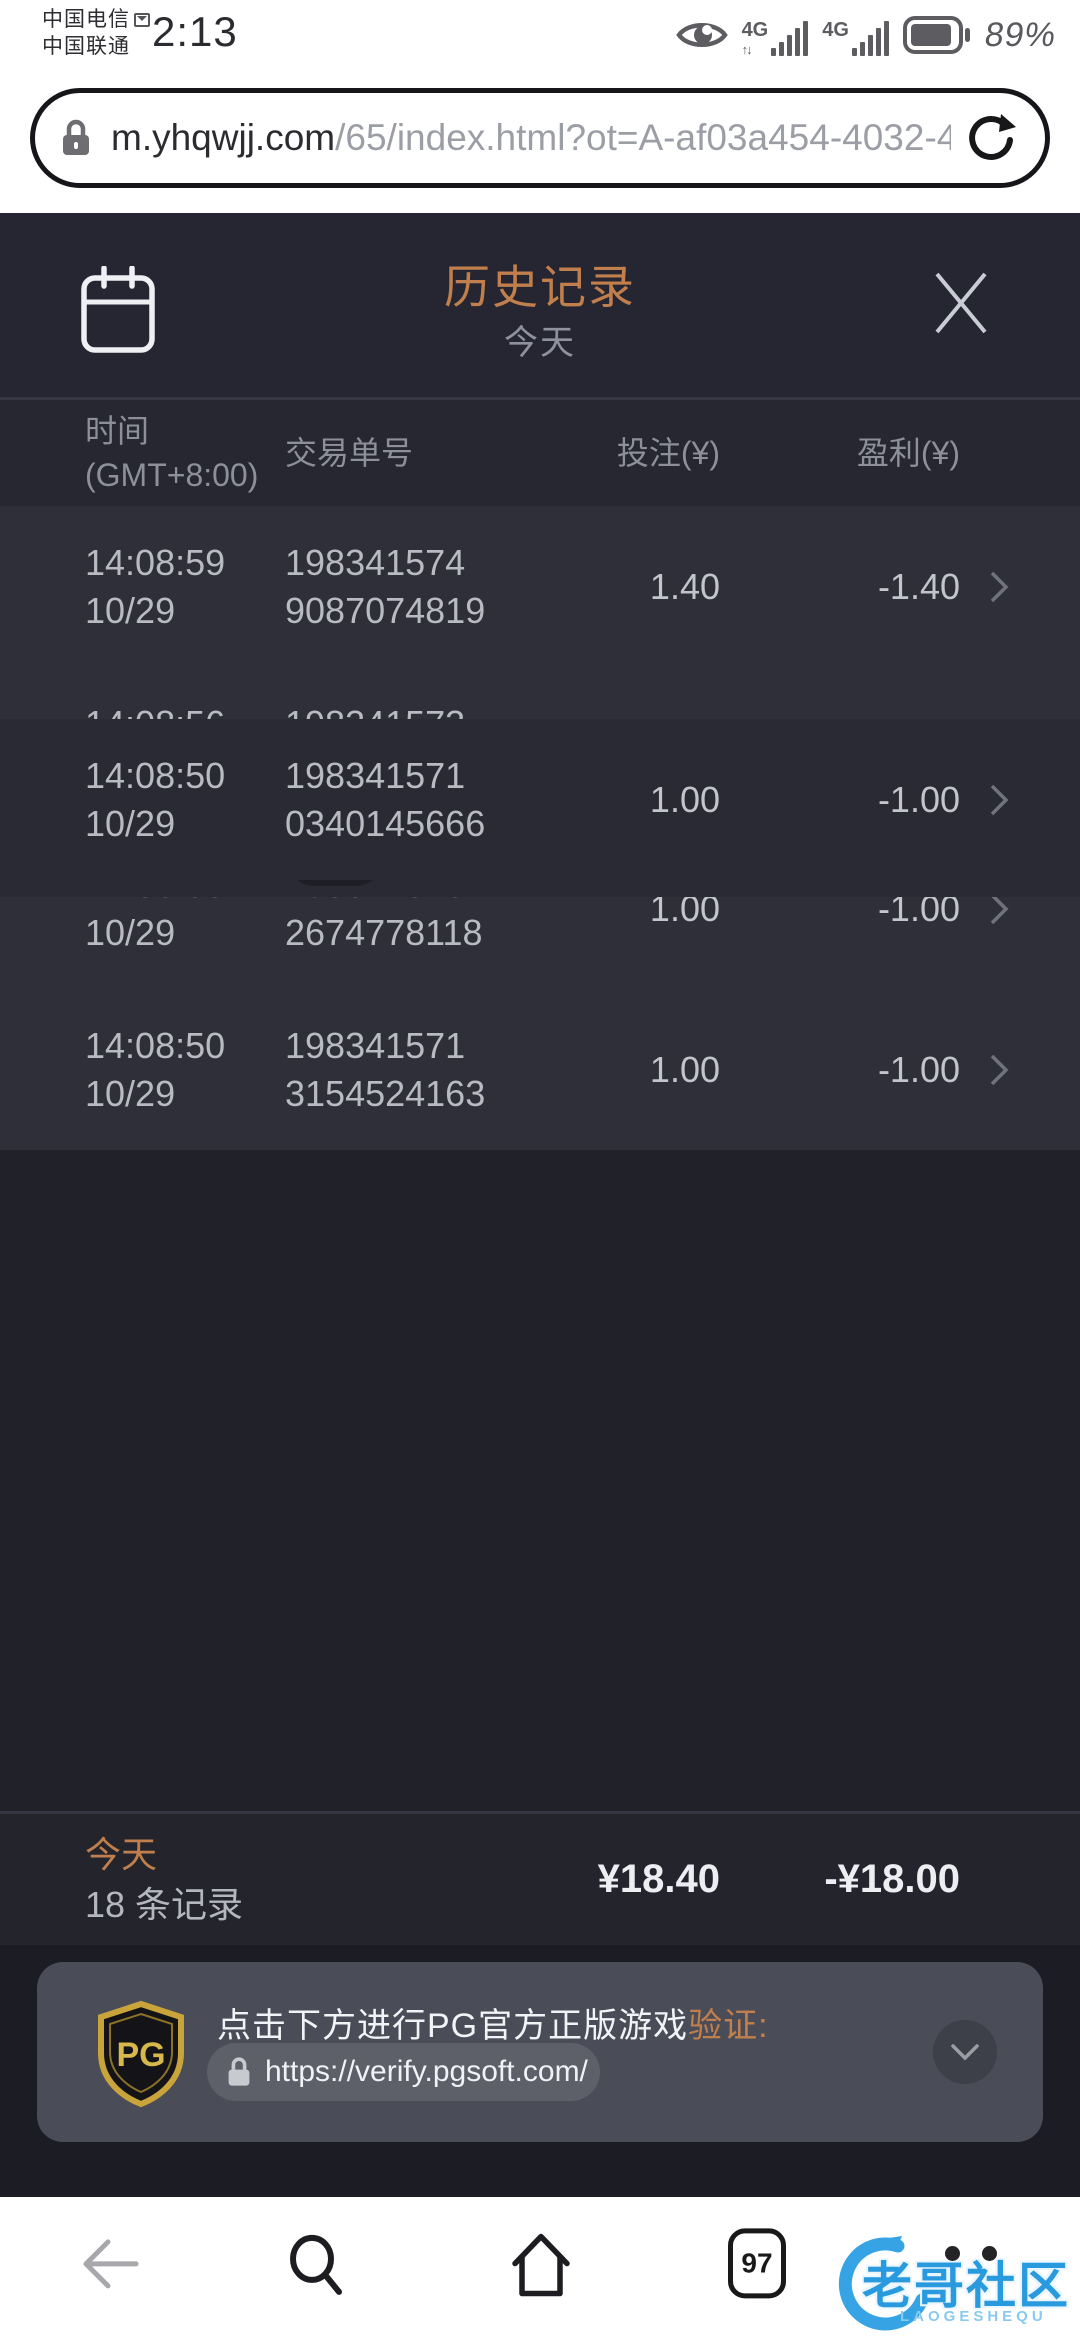 This screenshot has width=1080, height=2340. Describe the element at coordinates (540, 287) in the screenshot. I see `page-title: 历史记录` at that location.